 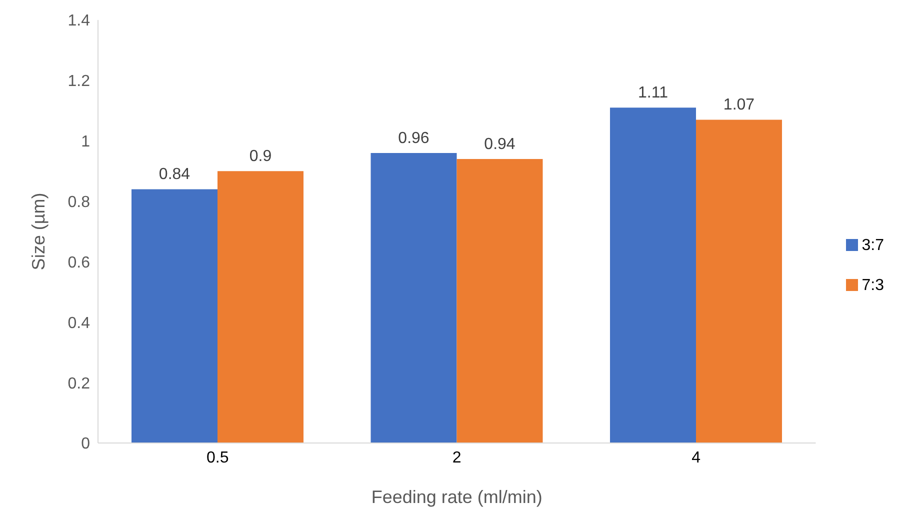 I want to click on data-label: 0.84, so click(x=174, y=175).